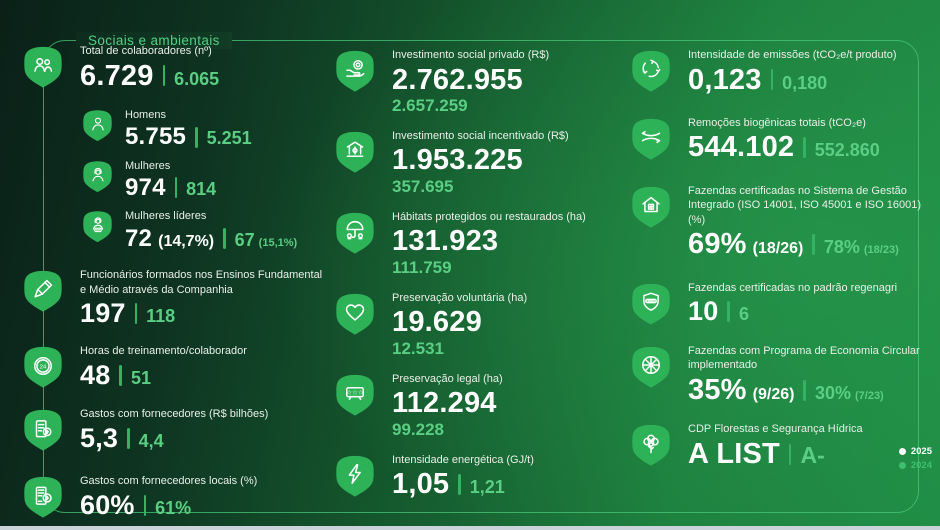 Image resolution: width=940 pixels, height=530 pixels. What do you see at coordinates (651, 139) in the screenshot?
I see `converging-arrows-icon` at bounding box center [651, 139].